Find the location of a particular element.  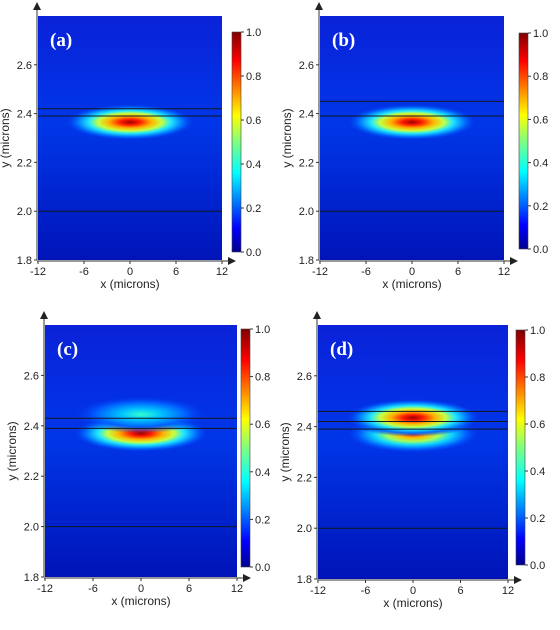

panel-label: (c) is located at coordinates (67, 349).